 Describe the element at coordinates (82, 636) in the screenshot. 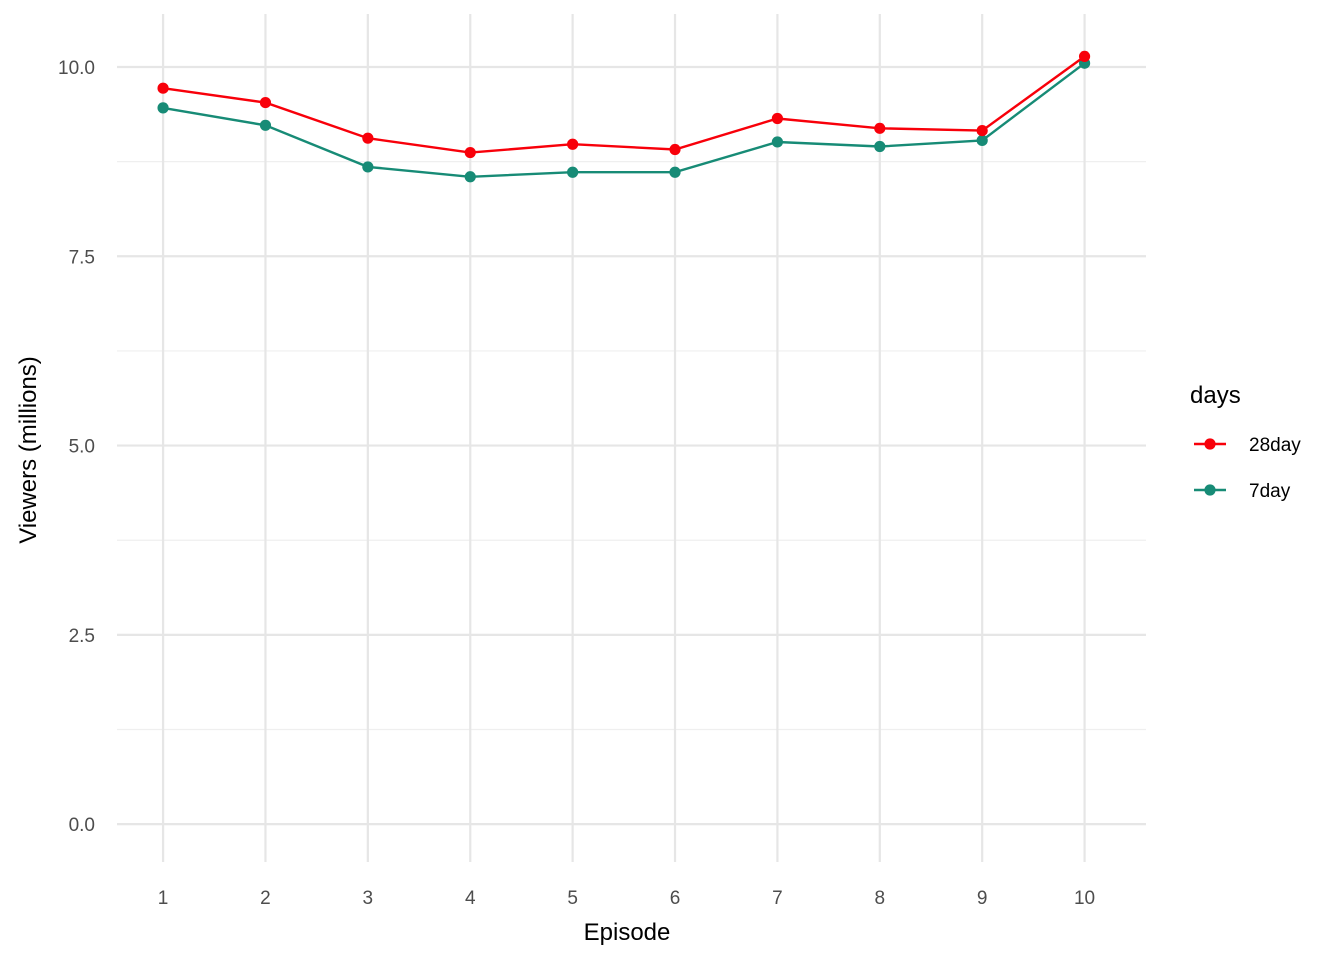

I see `y-tick-label: 2.5` at that location.